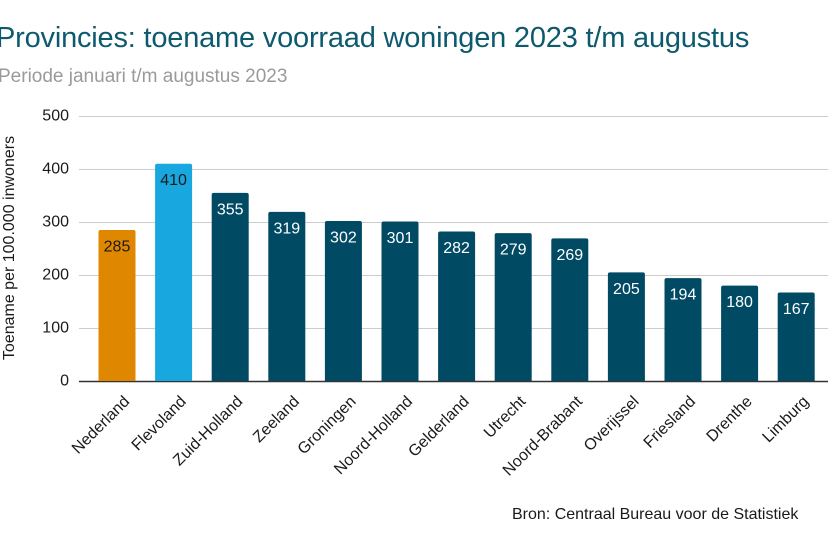  Describe the element at coordinates (55, 169) in the screenshot. I see `y-tick-label: 400` at that location.